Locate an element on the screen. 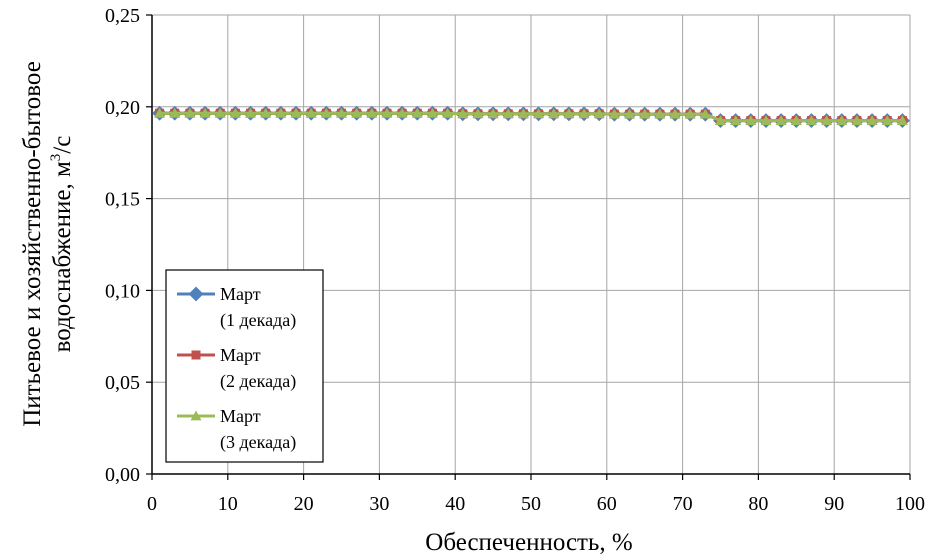  x-tick-label: 100 is located at coordinates (910, 504).